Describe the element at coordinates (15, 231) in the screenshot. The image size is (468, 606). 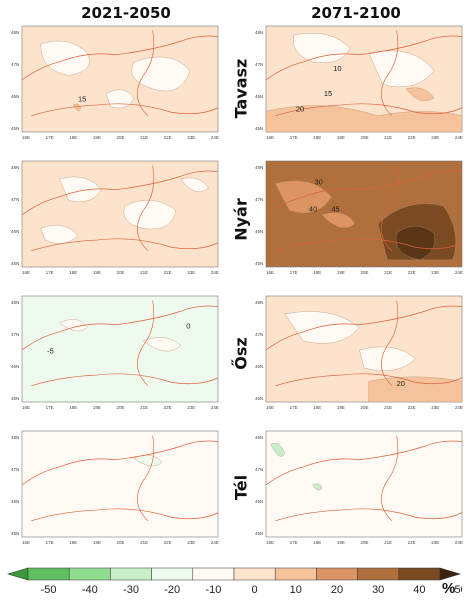
I see `lat-tick-label: 46N` at that location.